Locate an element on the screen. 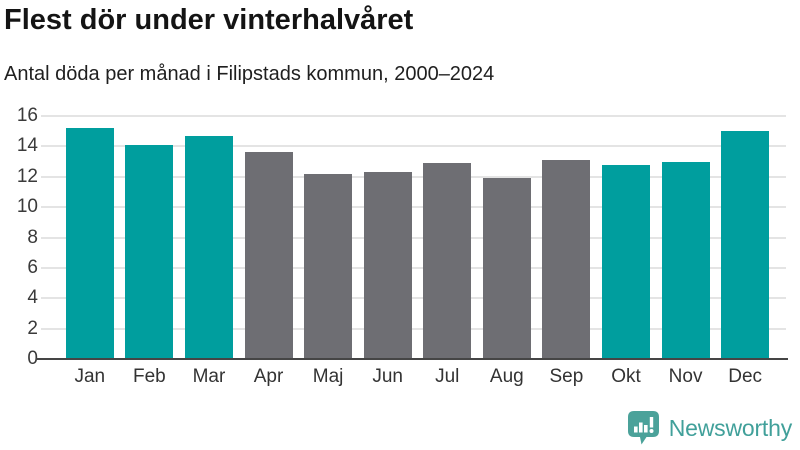 The image size is (800, 450). bar-dec is located at coordinates (745, 245).